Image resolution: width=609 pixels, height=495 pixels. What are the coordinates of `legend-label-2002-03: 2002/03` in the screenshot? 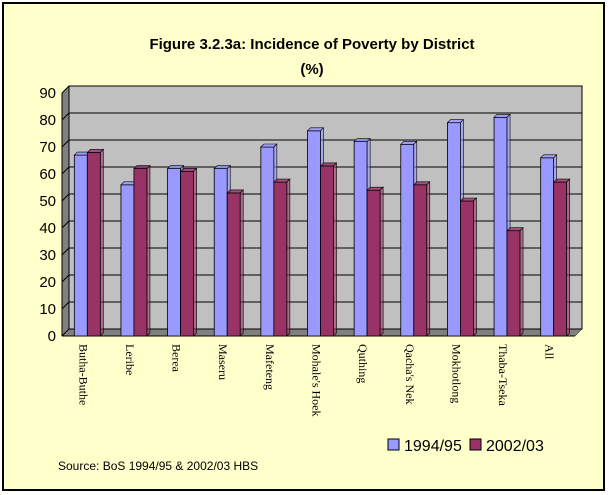 It's located at (515, 446).